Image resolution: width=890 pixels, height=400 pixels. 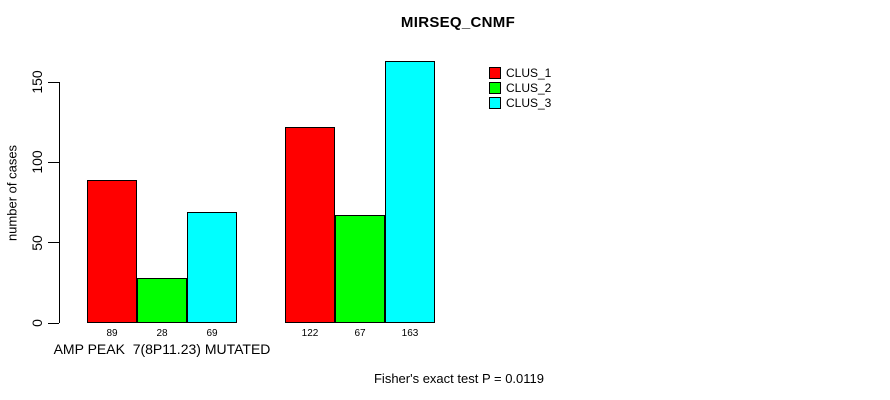 What do you see at coordinates (212, 333) in the screenshot?
I see `bar-value-label: 69` at bounding box center [212, 333].